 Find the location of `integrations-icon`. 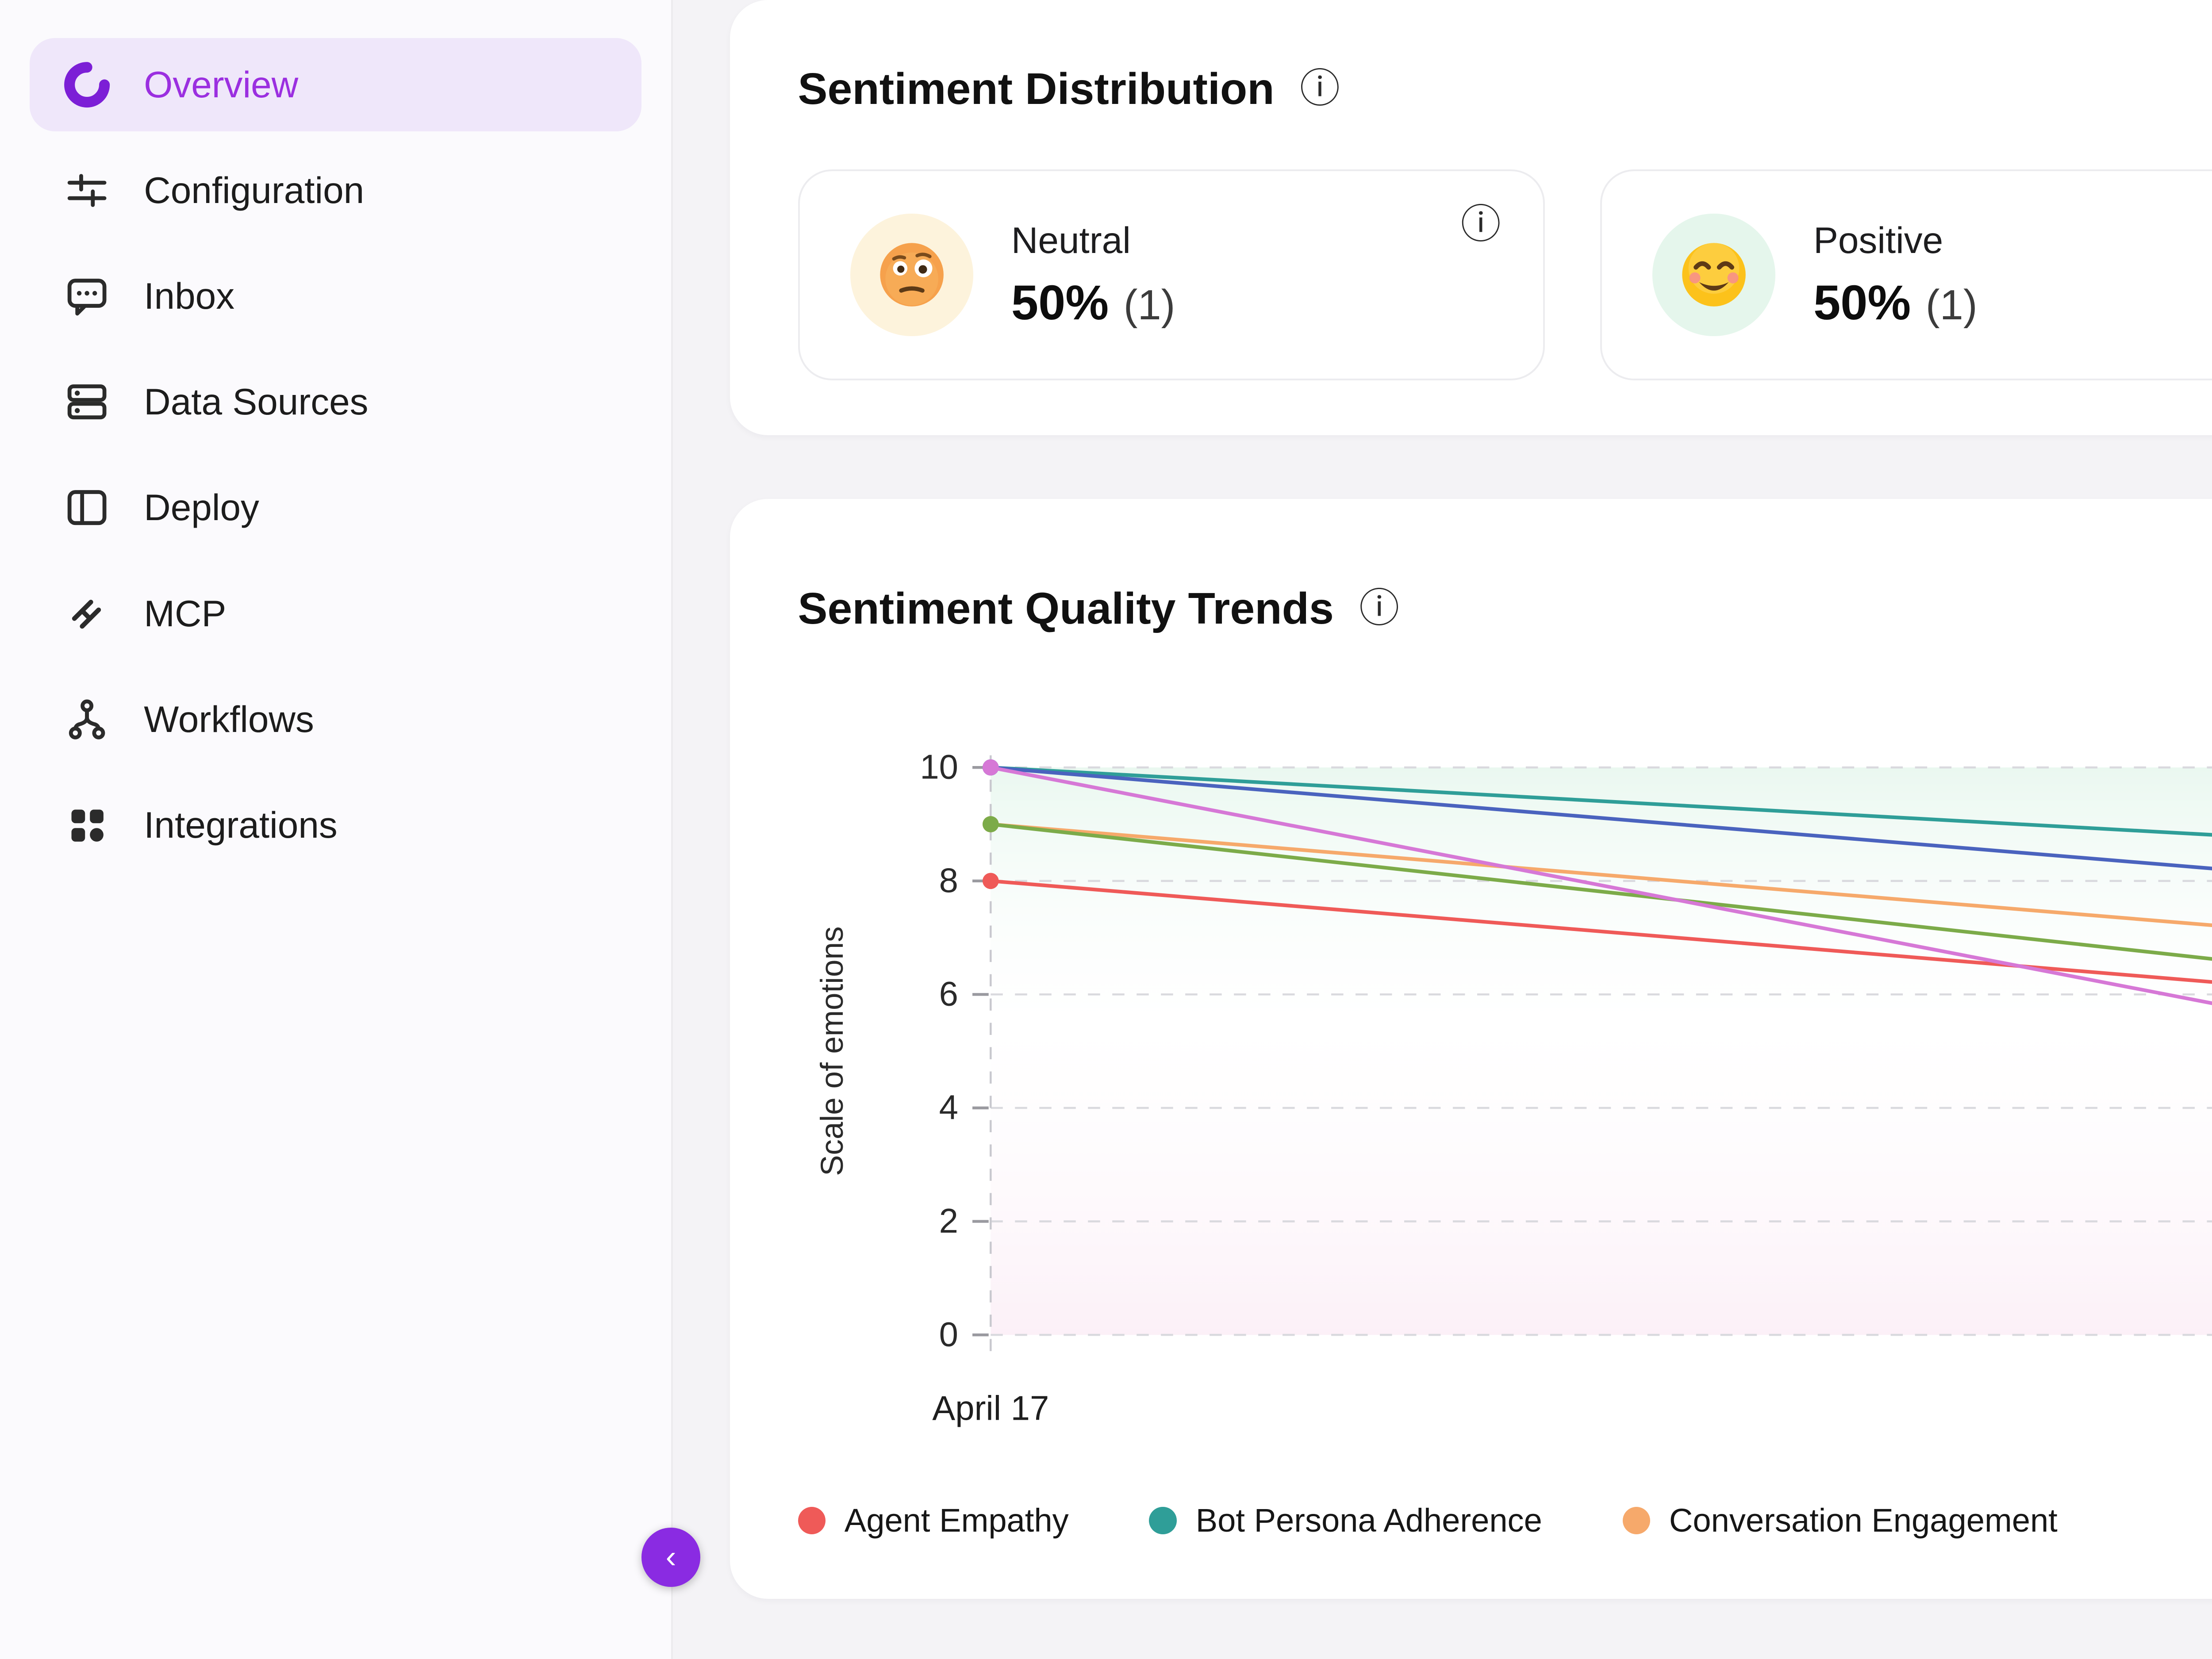

integrations-icon is located at coordinates (87, 825).